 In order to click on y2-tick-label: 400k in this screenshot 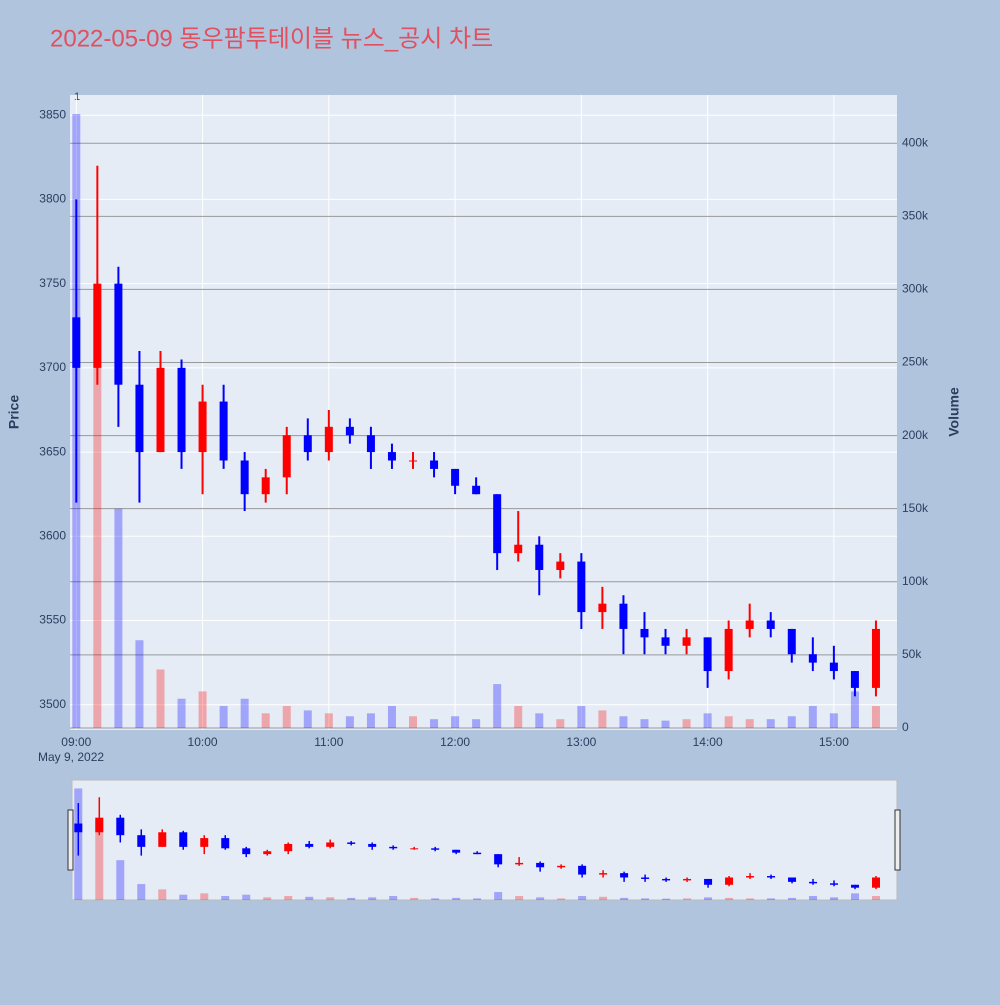, I will do `click(915, 142)`.